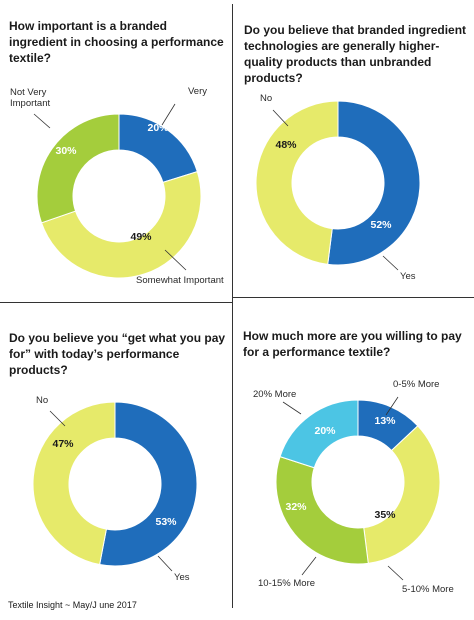 Image resolution: width=474 pixels, height=620 pixels. What do you see at coordinates (78, 168) in the screenshot?
I see `donut-slice-not-very-important` at bounding box center [78, 168].